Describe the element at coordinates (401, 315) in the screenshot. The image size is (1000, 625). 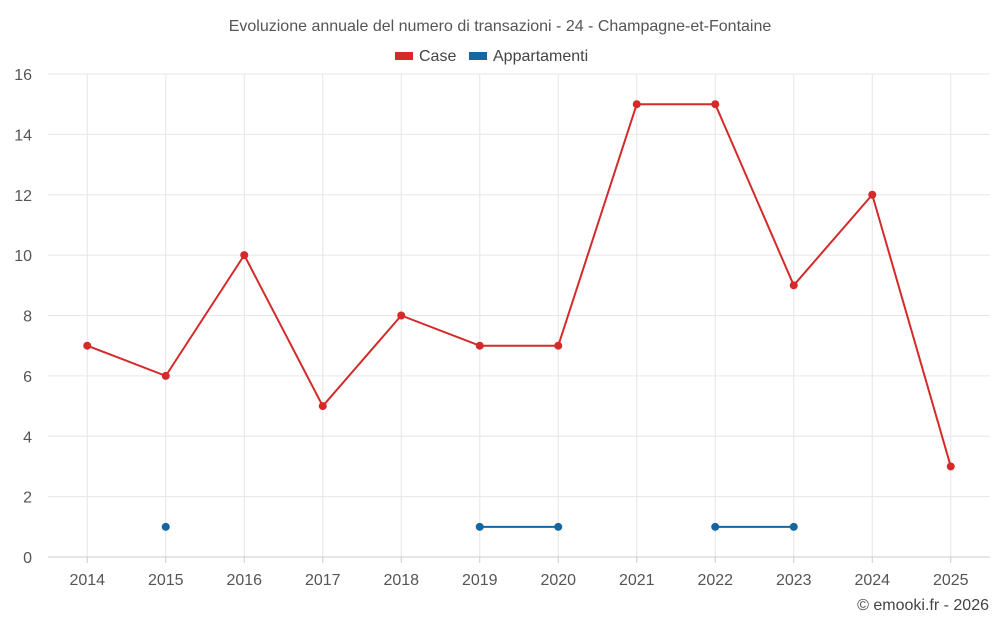
I see `data-point-case-2018` at that location.